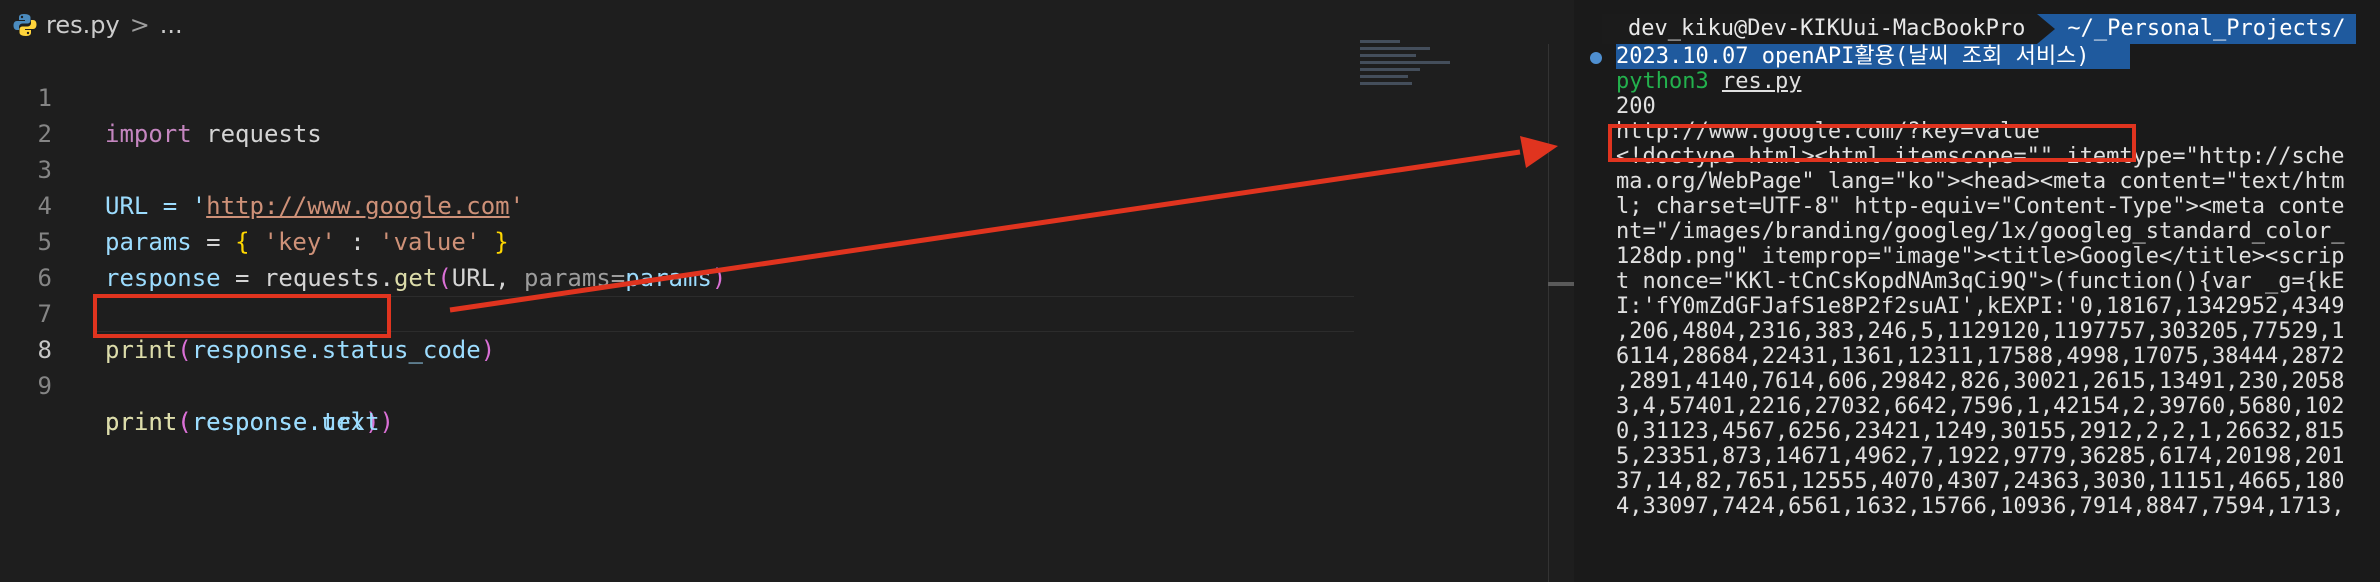 This screenshot has height=582, width=2380. I want to click on string: 'key', so click(299, 242).